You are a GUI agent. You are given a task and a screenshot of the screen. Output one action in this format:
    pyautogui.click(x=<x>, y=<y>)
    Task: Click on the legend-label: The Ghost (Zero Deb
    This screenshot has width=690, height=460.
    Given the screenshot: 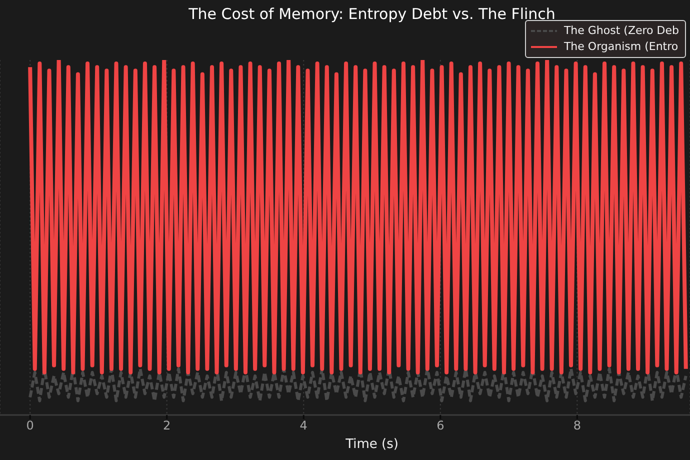 What is the action you would take?
    pyautogui.click(x=621, y=31)
    